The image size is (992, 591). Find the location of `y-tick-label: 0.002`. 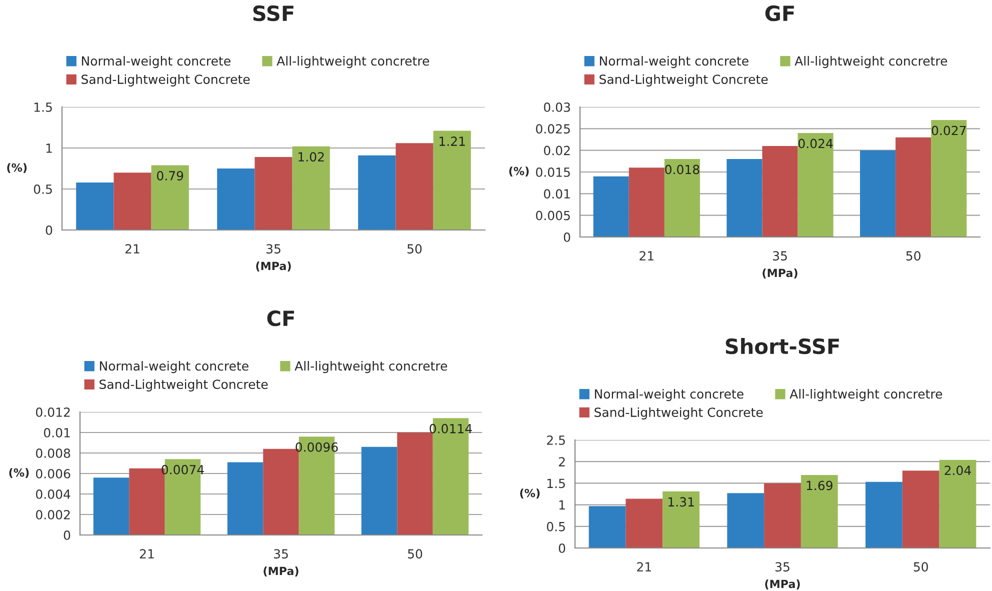

y-tick-label: 0.002 is located at coordinates (53, 515).